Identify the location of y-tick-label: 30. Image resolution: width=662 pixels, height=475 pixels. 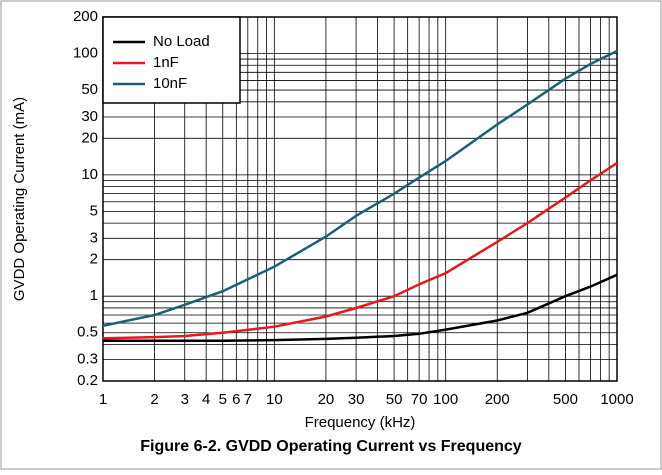
(89, 116).